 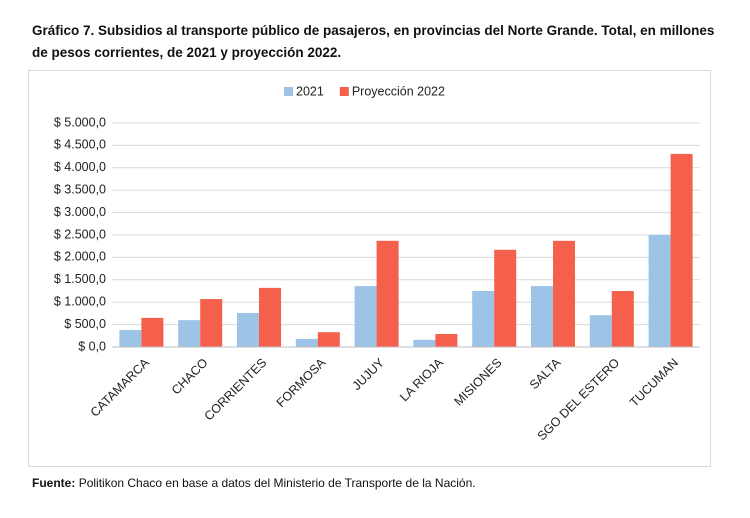 I want to click on y-tick-label: $ 2.000,0, so click(x=80, y=257).